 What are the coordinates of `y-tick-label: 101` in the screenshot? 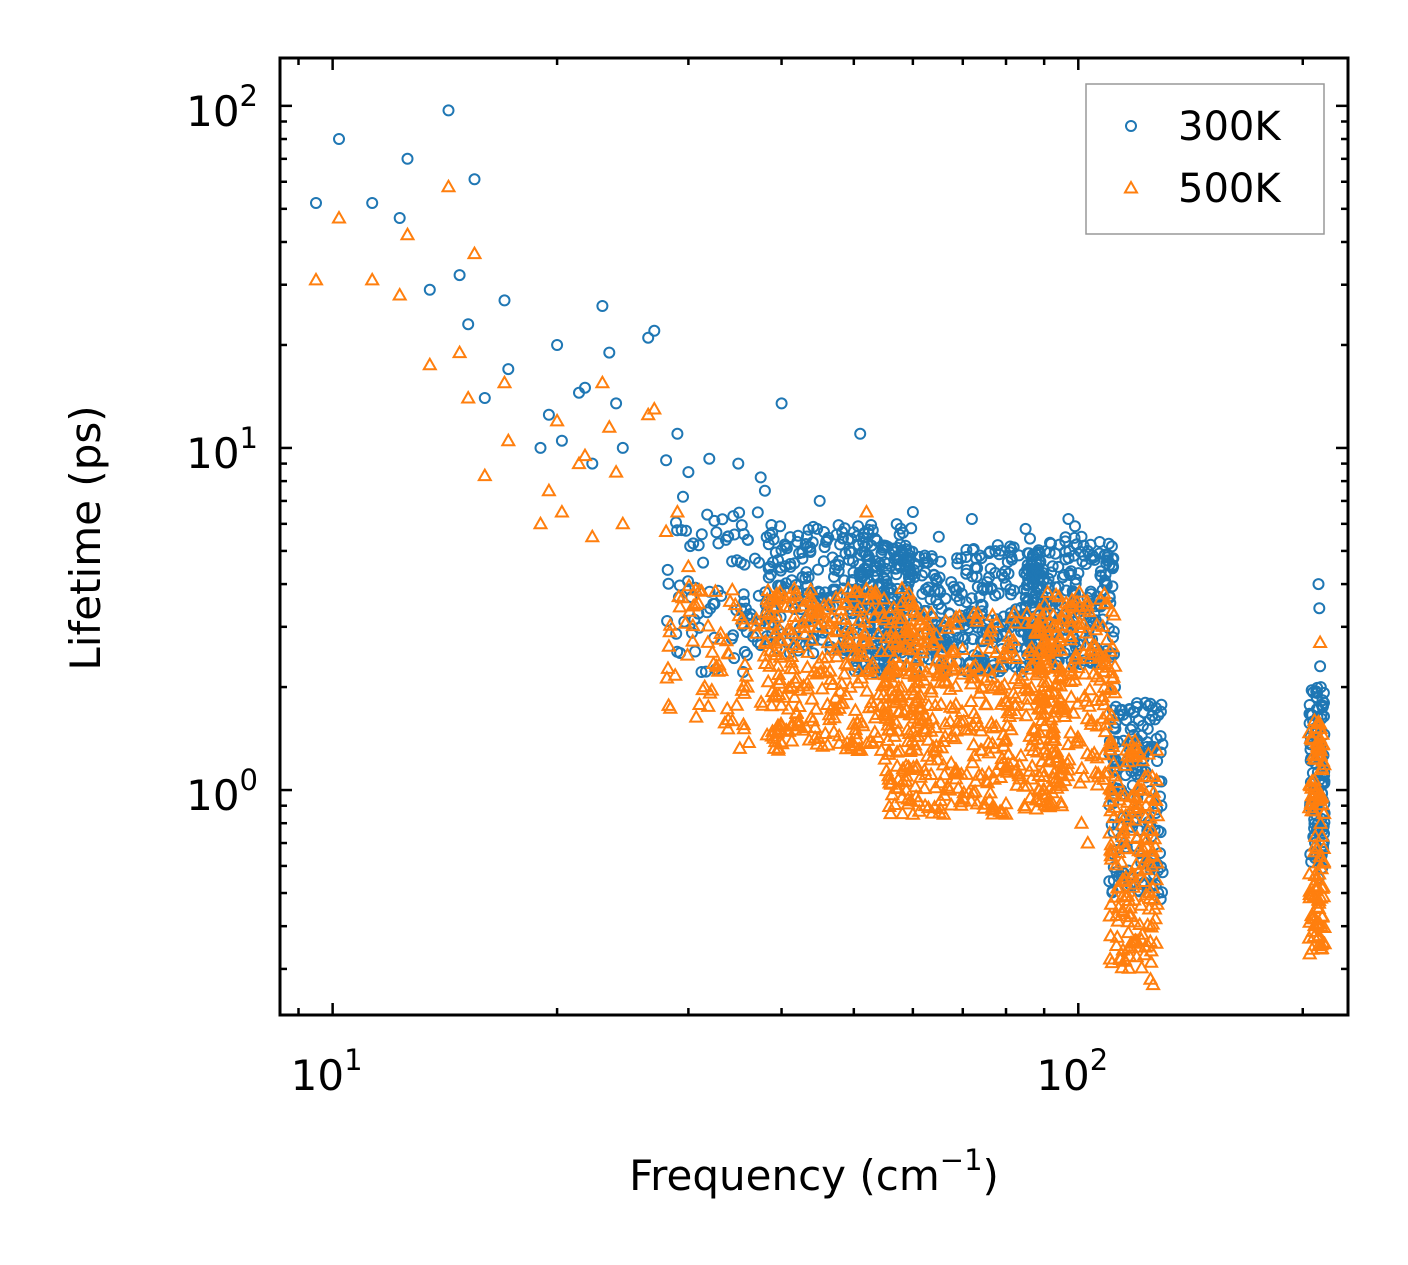 It's located at (222, 449).